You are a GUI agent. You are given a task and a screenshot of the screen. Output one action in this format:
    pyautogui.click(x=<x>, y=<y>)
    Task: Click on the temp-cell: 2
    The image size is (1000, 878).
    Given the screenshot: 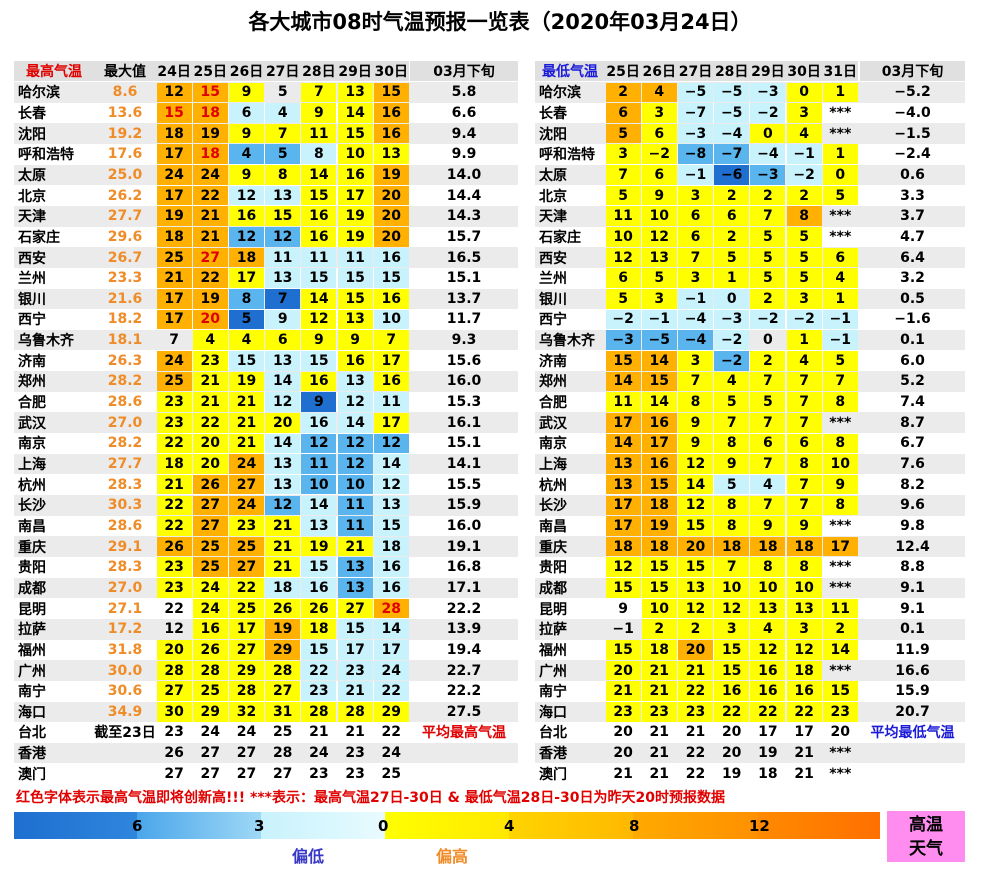 What is the action you would take?
    pyautogui.click(x=659, y=629)
    